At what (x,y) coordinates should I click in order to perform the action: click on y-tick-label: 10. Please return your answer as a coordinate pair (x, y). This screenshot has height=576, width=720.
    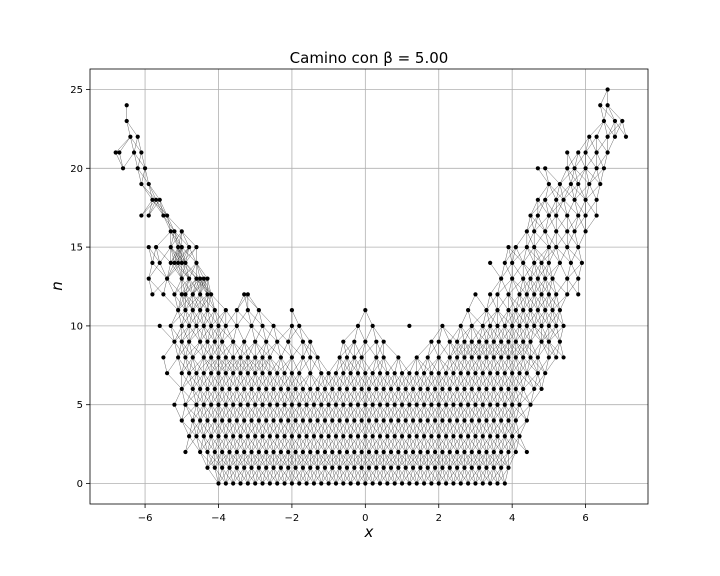
    Looking at the image, I should click on (76, 326).